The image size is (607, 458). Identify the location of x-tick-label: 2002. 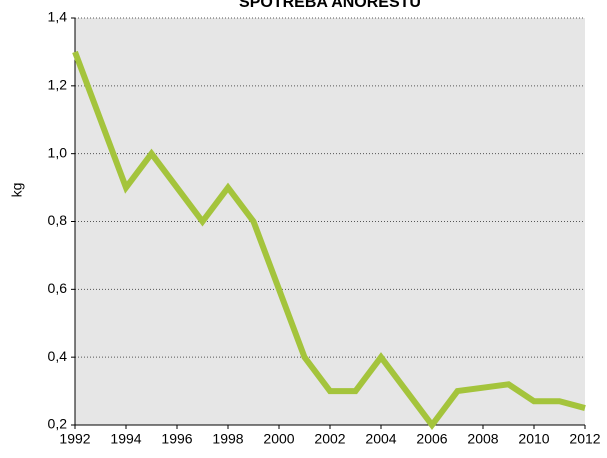
(329, 439).